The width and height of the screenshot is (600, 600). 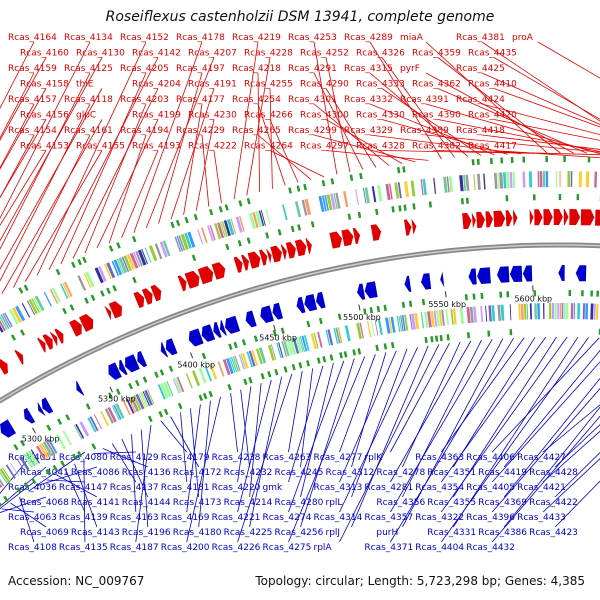 I want to click on gene-label: Rcas_4193, so click(x=156, y=147).